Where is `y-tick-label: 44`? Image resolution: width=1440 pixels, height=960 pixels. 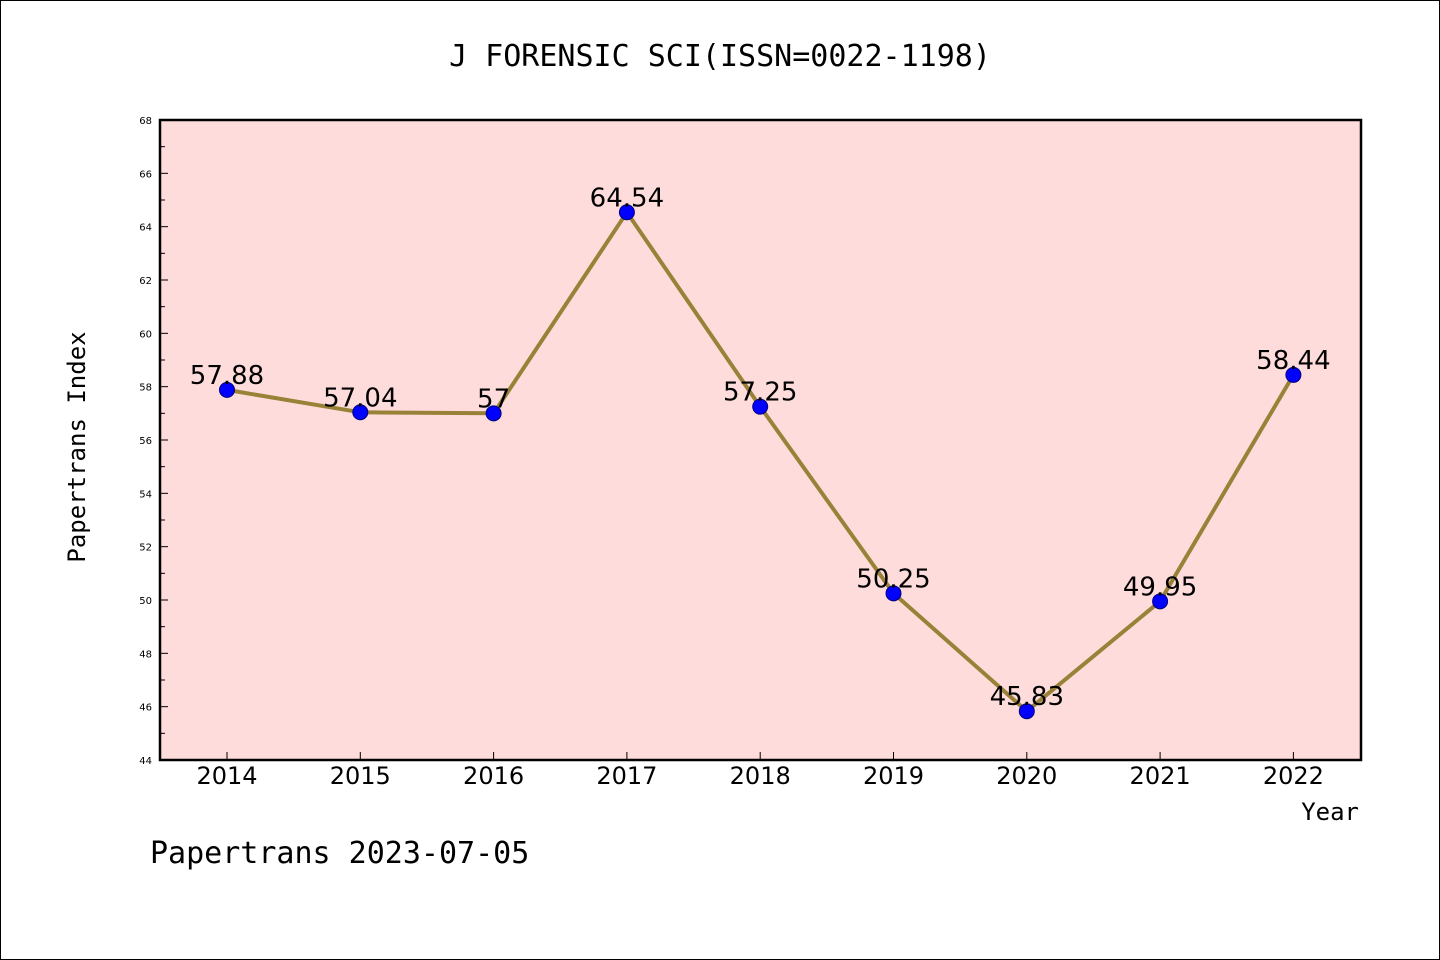
y-tick-label: 44 is located at coordinates (145, 761).